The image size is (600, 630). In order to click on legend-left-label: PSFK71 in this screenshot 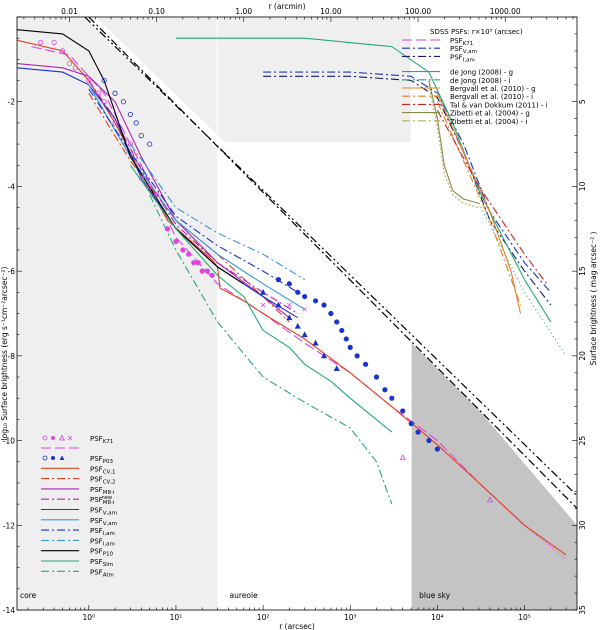, I will do `click(101, 440)`.